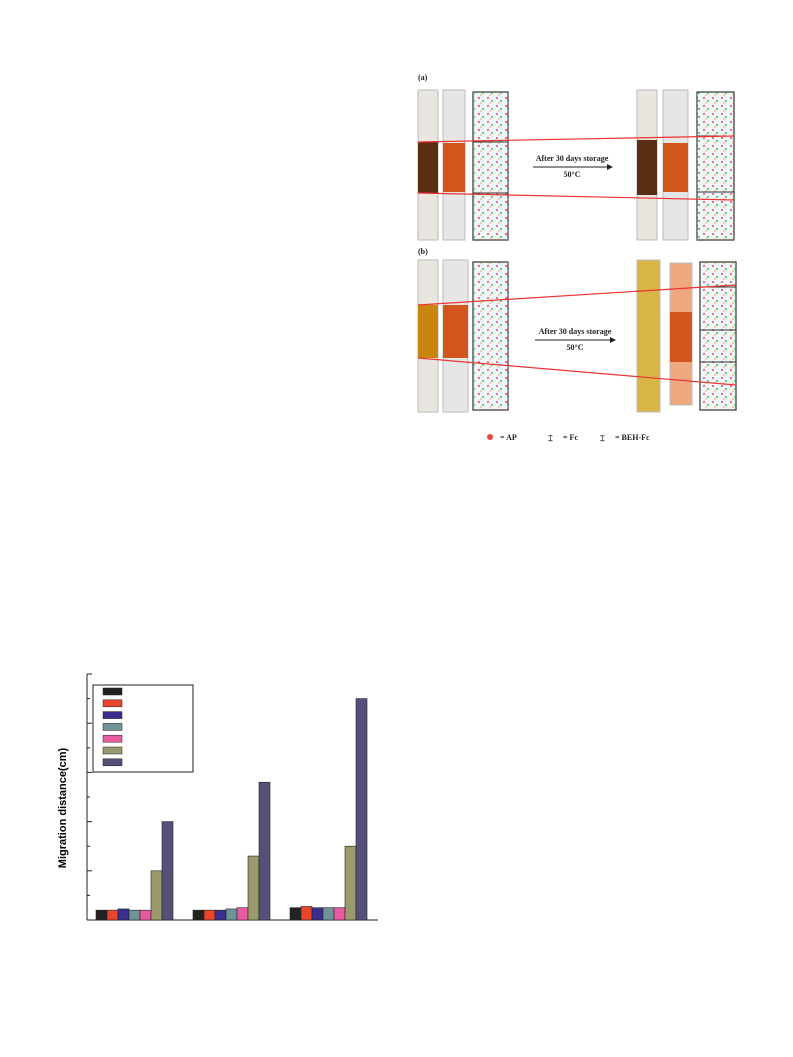 The image size is (793, 1057). I want to click on figure-legend: = AP ⌶ = Fc ⌶ = BEH-Fc, so click(568, 438).